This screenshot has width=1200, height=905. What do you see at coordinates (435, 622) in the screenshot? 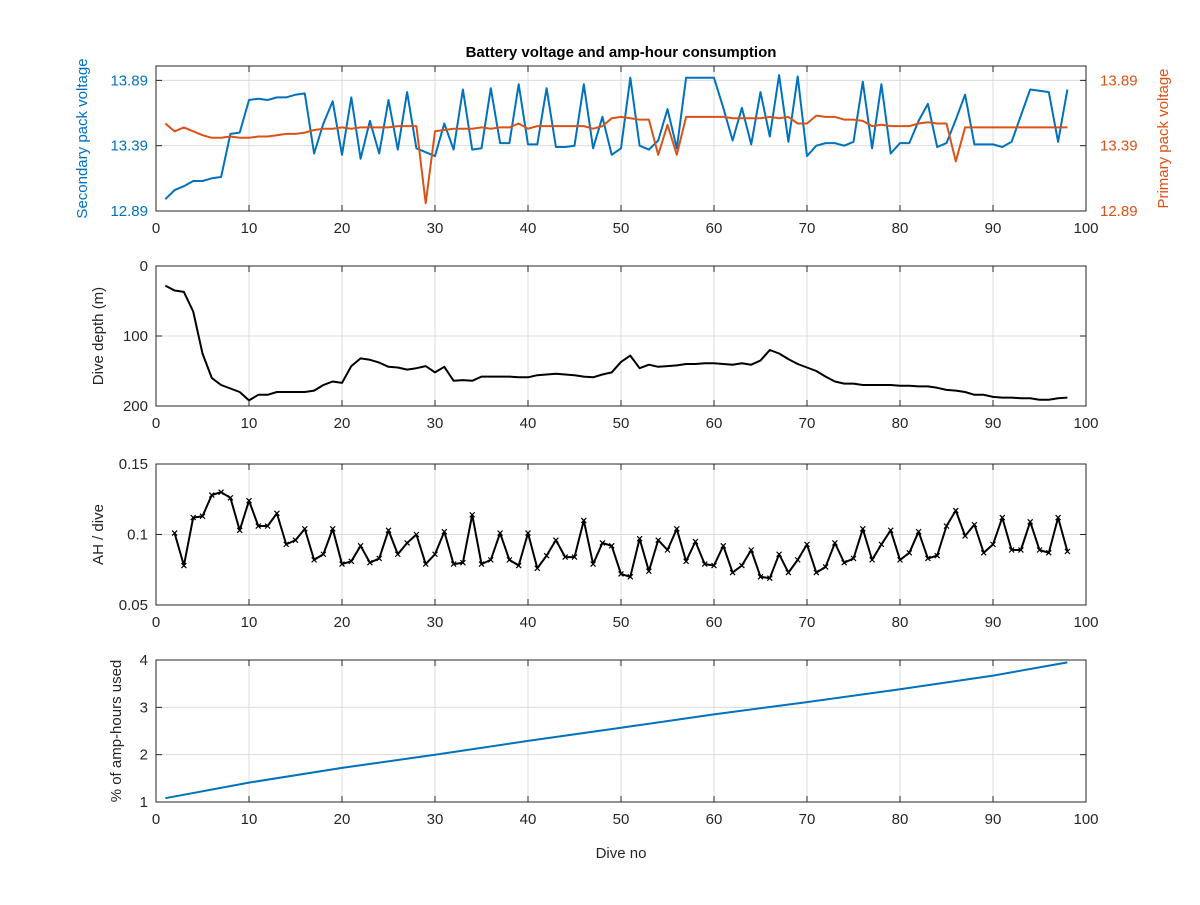
I see `x-tick-label: 30` at bounding box center [435, 622].